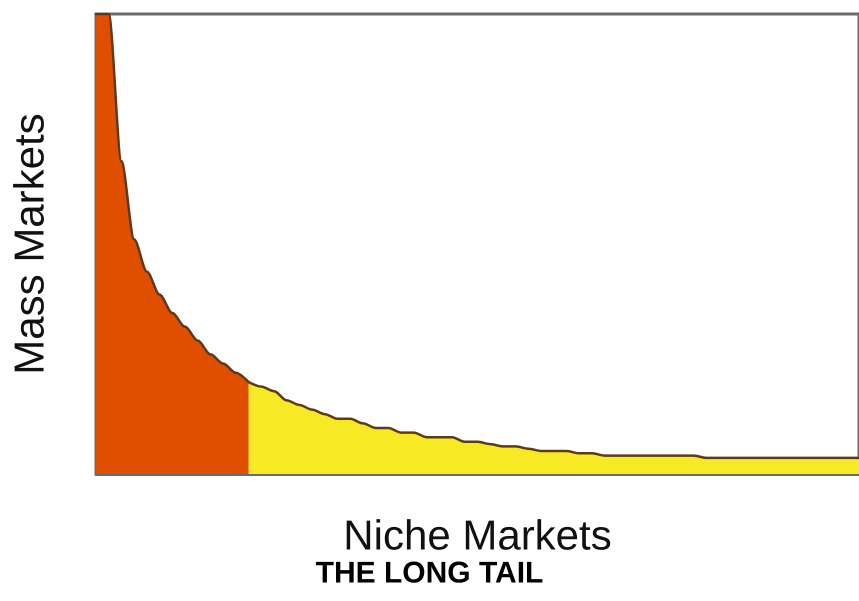 Image resolution: width=859 pixels, height=601 pixels. I want to click on text: THE LONG TAIL, so click(430, 573).